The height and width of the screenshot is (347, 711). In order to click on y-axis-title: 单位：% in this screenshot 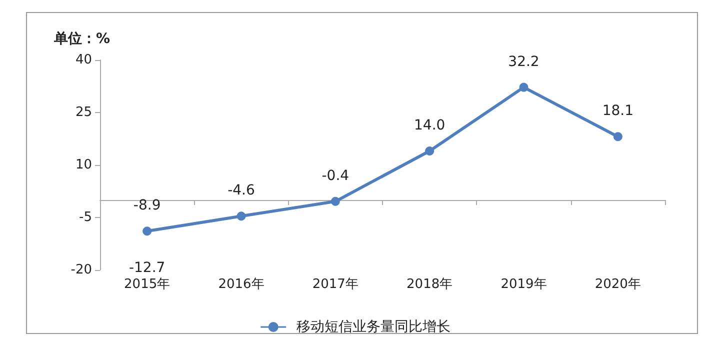, I will do `click(81, 39)`.